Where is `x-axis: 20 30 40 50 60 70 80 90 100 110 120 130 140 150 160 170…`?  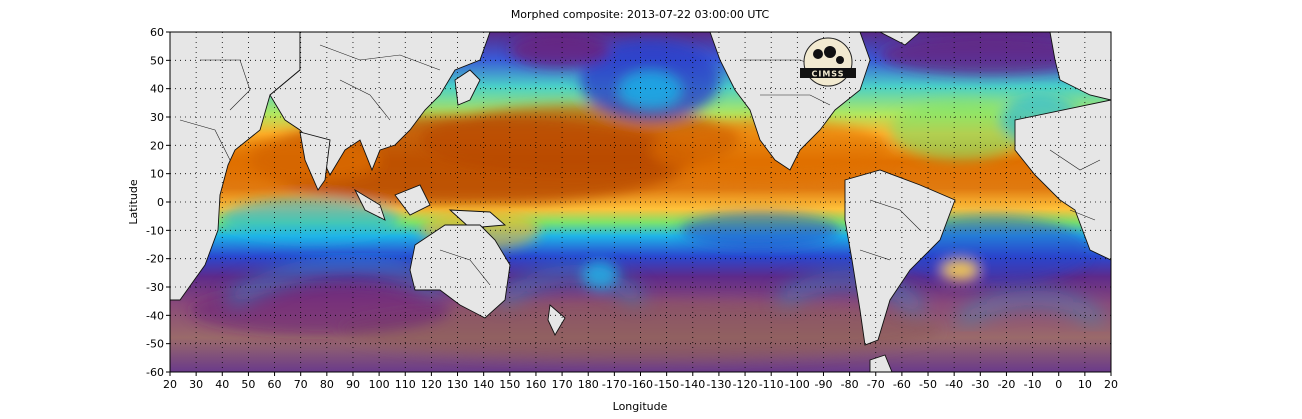
x-axis: 20 30 40 50 60 70 80 90 100 110 120 130 140 150 160 170… is located at coordinates (640, 381).